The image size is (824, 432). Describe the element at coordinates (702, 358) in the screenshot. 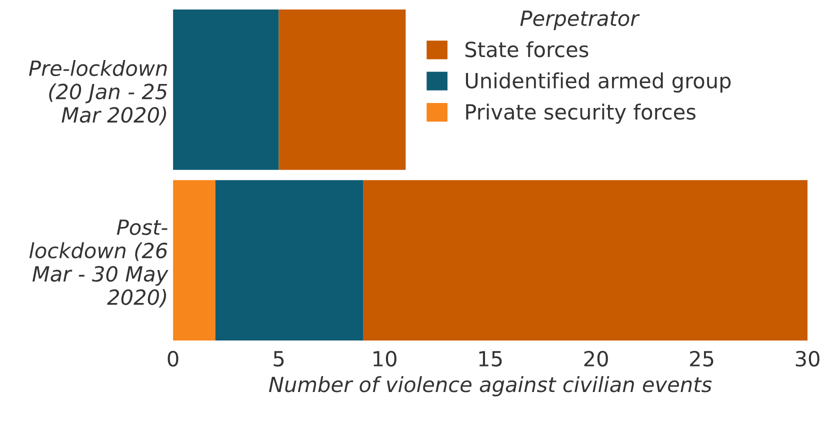

I see `x-tick-label: 25` at that location.